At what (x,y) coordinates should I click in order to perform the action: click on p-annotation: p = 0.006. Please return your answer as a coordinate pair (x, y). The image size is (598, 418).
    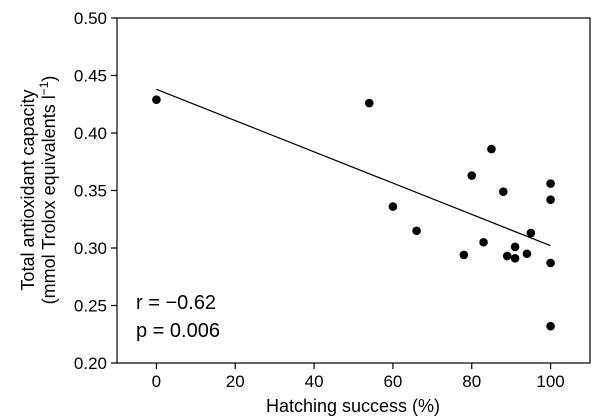
    Looking at the image, I should click on (178, 331).